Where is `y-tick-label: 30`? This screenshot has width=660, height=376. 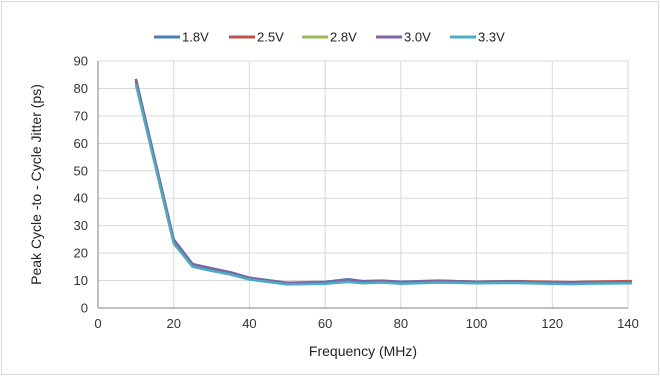 y-tick-label: 30 is located at coordinates (81, 225).